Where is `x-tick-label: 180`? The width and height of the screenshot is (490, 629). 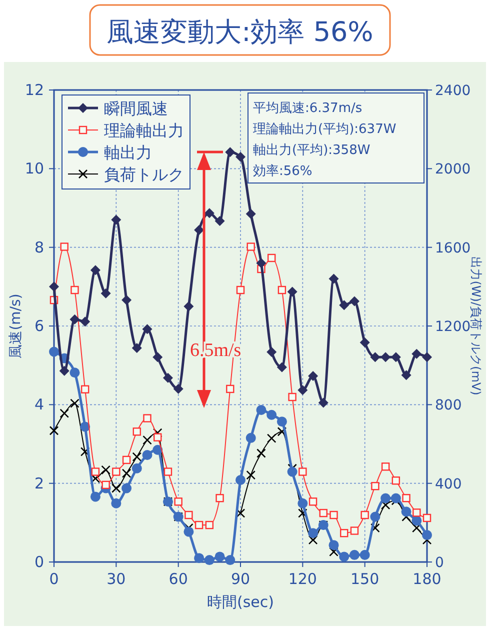
x-tick-label: 180 is located at coordinates (427, 579).